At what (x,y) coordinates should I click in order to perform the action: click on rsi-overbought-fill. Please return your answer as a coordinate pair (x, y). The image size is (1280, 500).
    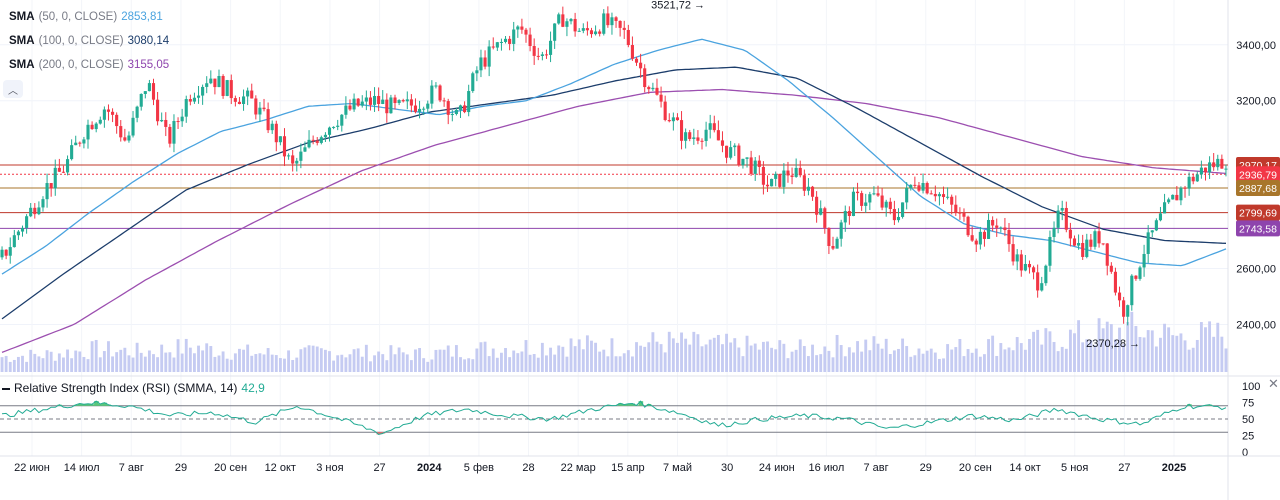
    Looking at the image, I should click on (624, 405).